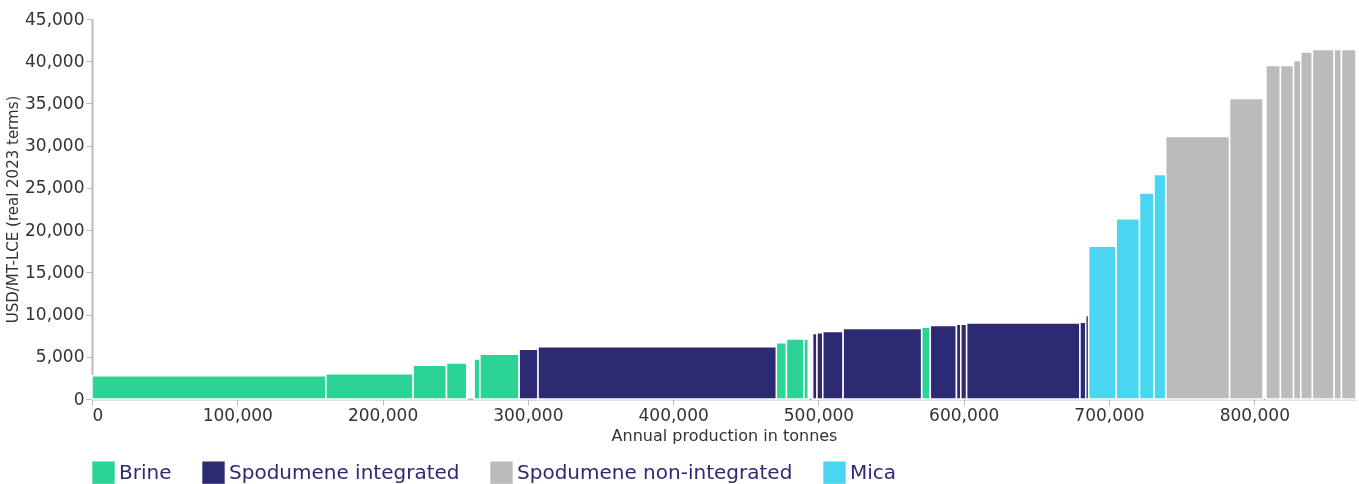 This screenshot has width=1359, height=484. What do you see at coordinates (237, 414) in the screenshot?
I see `x-tick-label: 100,000` at bounding box center [237, 414].